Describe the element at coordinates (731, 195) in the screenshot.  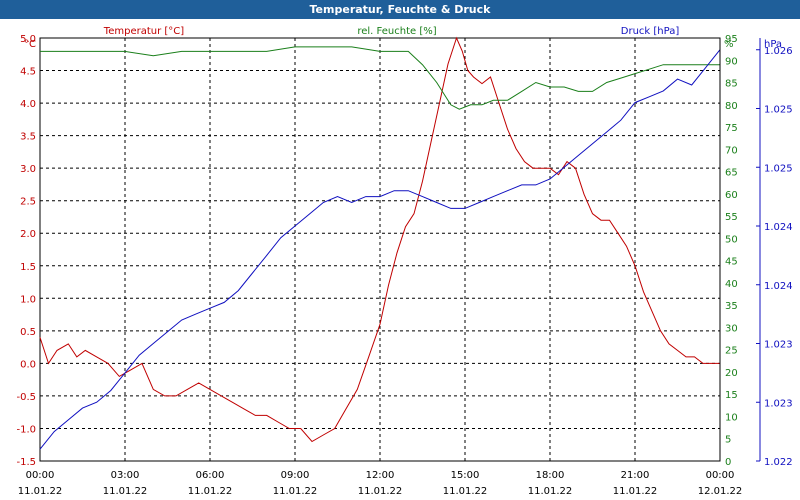
I see `humidity-tick-label: 60` at that location.